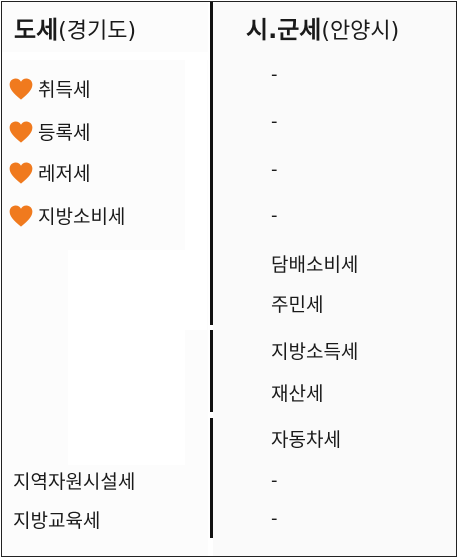 The height and width of the screenshot is (560, 460). What do you see at coordinates (284, 30) in the screenshot?
I see `right-header-title: 시.군세` at bounding box center [284, 30].